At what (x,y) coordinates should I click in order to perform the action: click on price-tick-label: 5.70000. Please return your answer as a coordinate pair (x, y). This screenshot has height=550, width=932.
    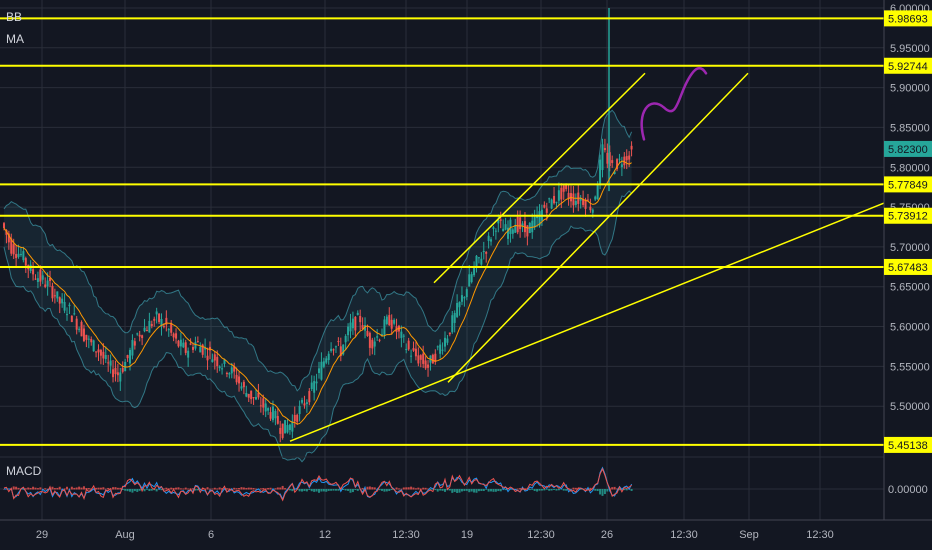
    Looking at the image, I should click on (910, 248).